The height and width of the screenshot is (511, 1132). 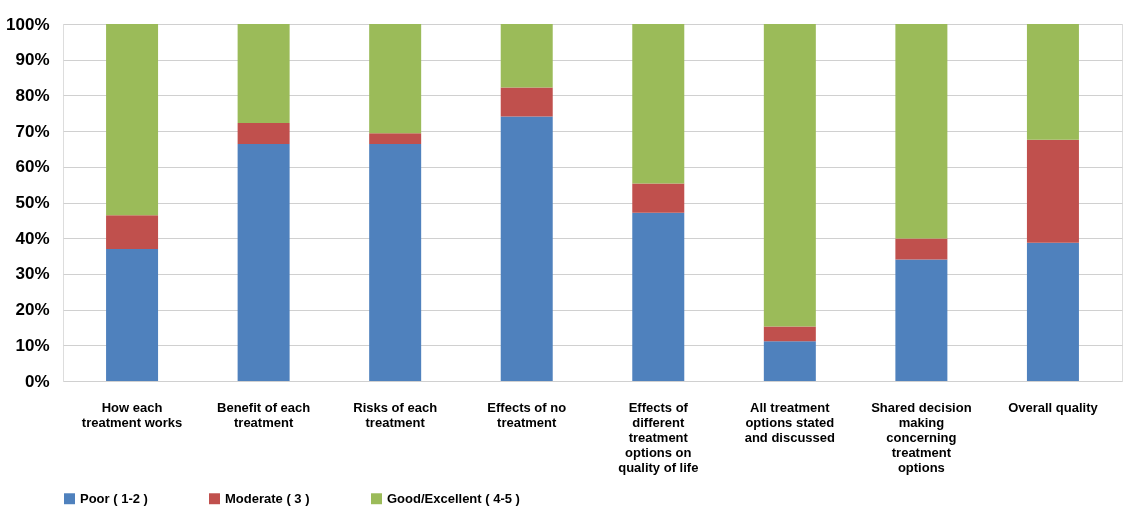 I want to click on x-tick-label: Effects of different treatment options on quality of life, so click(x=658, y=437).